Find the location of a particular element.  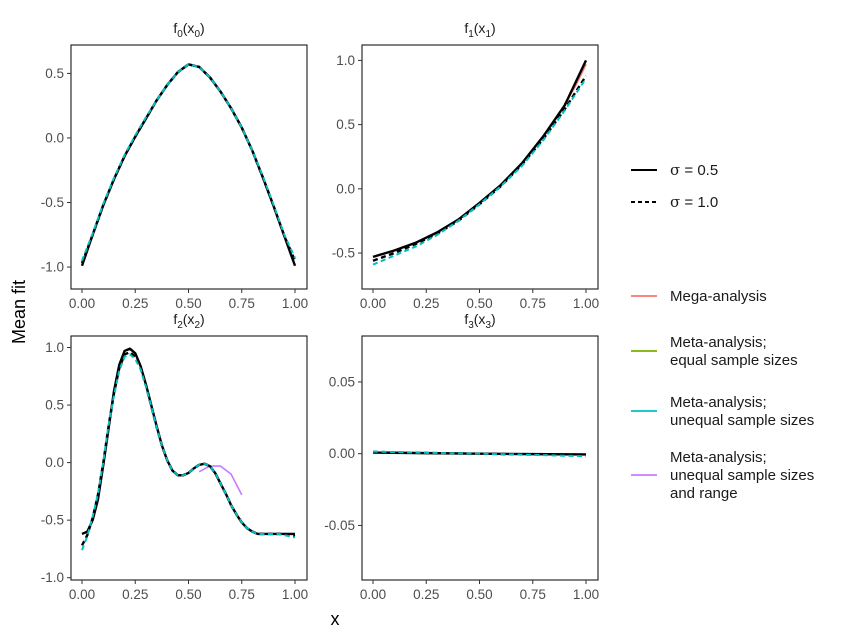

legend-label: Mega-analysis is located at coordinates (718, 296).